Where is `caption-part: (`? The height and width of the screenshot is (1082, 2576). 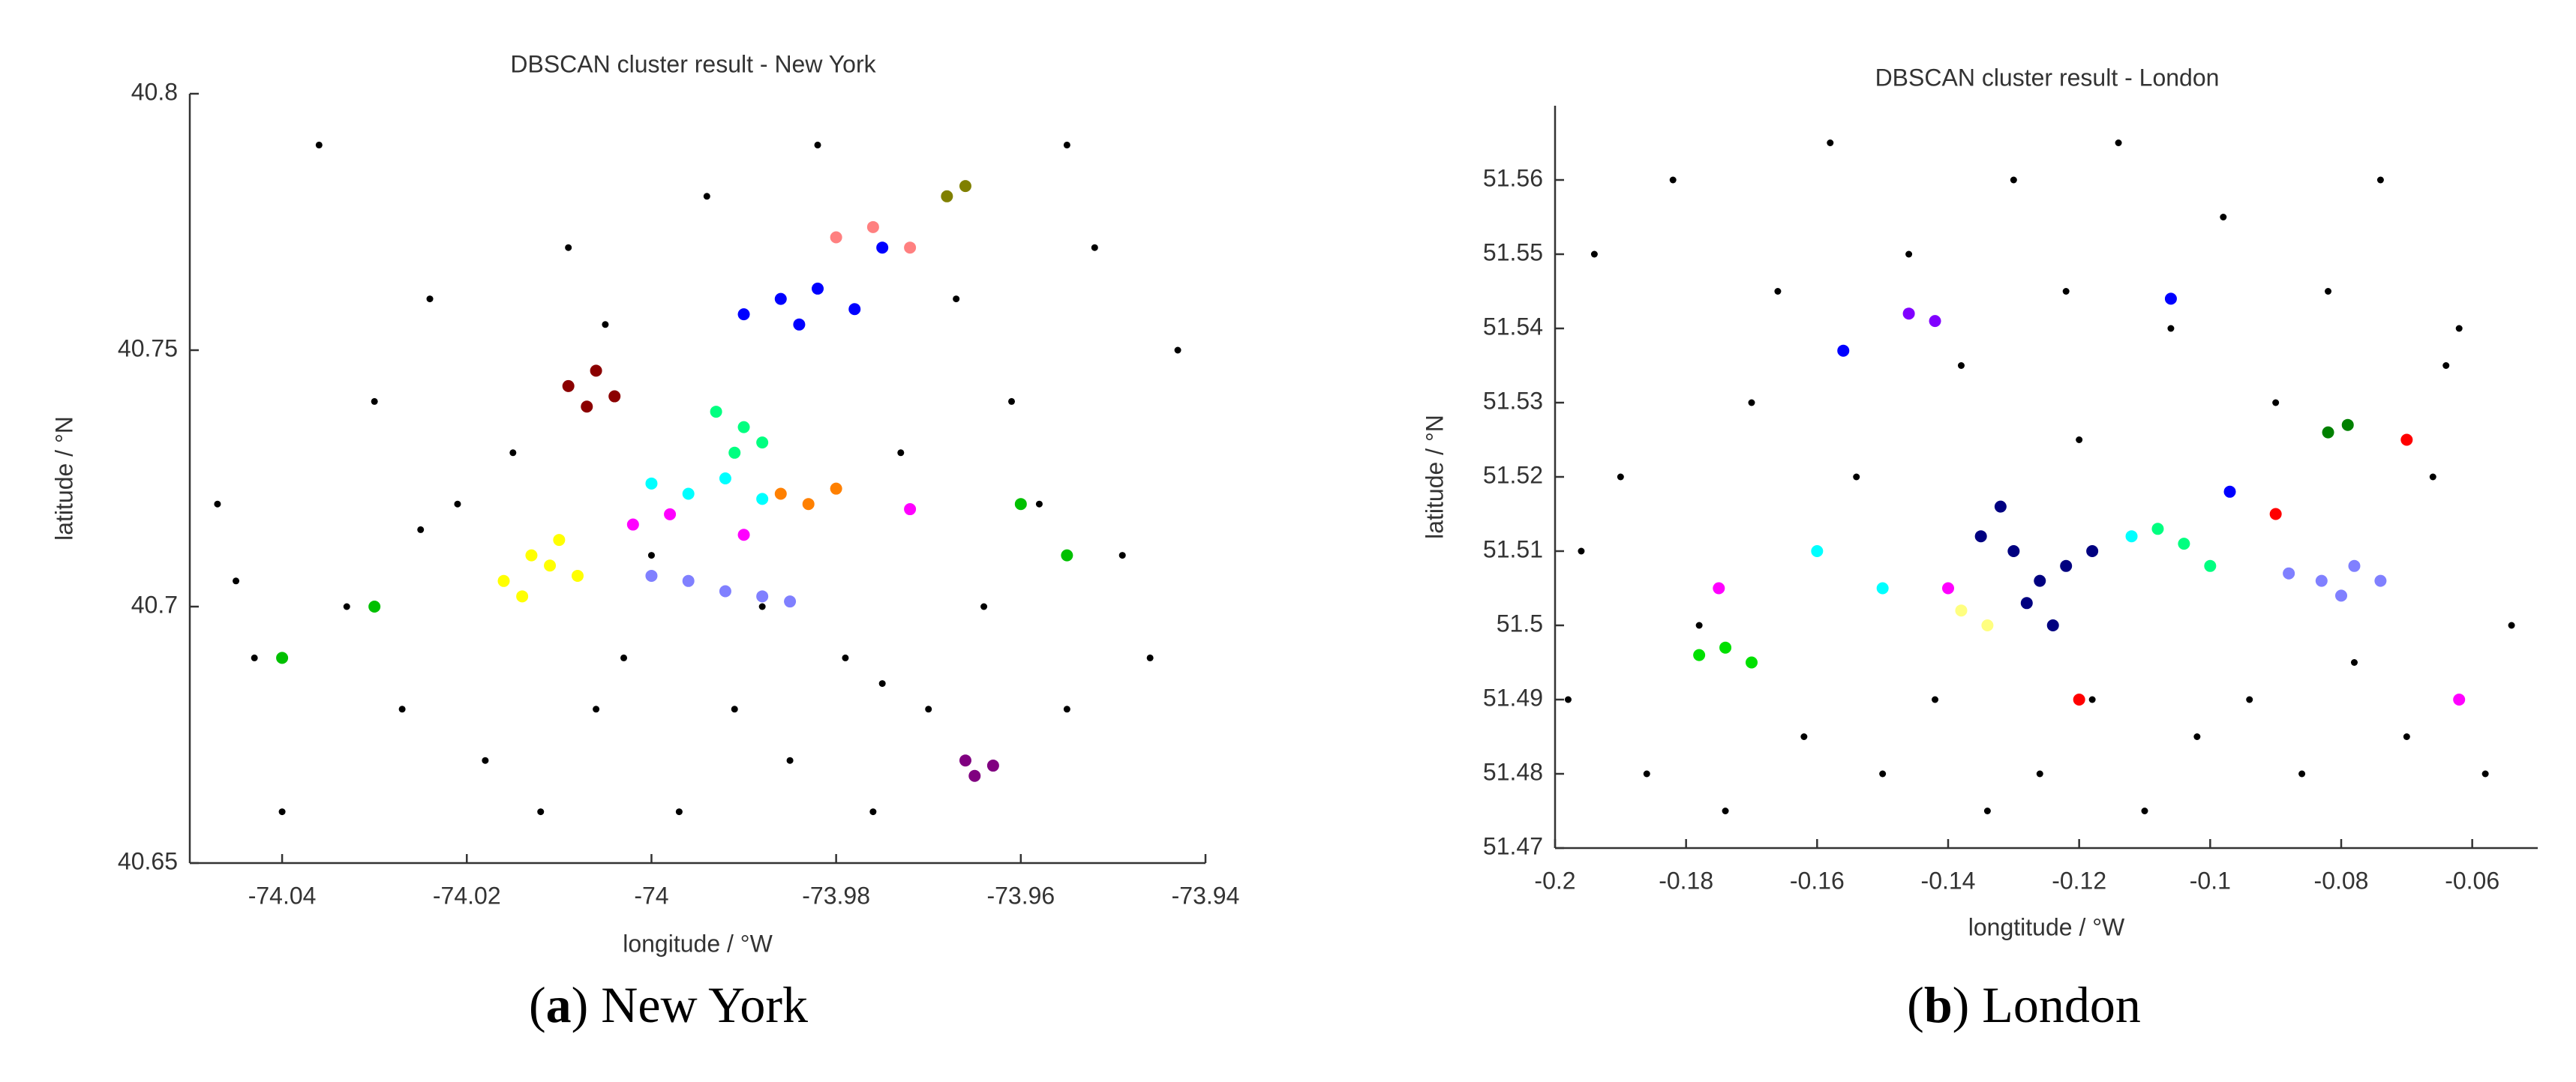 caption-part: ( is located at coordinates (1915, 1004).